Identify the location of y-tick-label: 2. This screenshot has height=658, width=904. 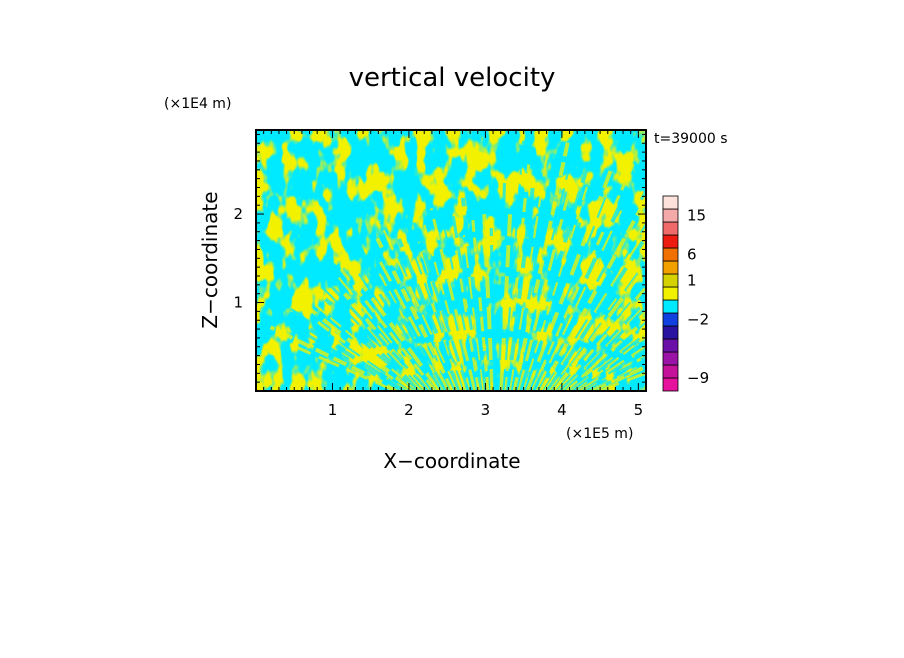
(238, 214).